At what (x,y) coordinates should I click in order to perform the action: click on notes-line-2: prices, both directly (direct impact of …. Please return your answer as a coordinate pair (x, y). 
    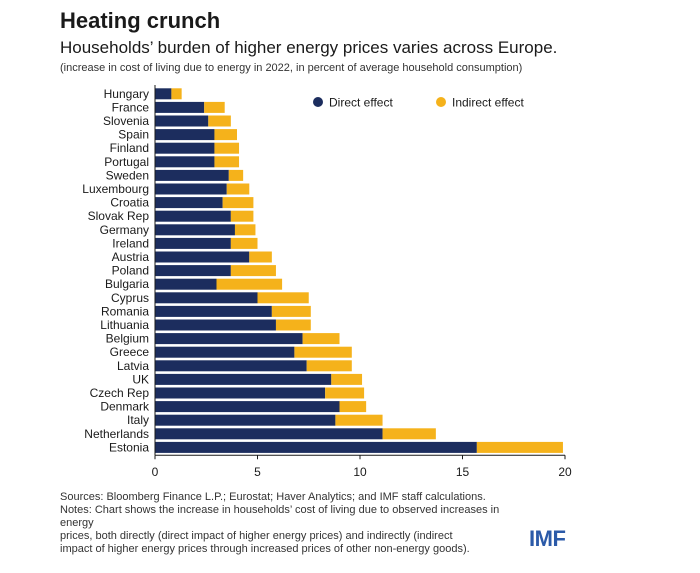
    Looking at the image, I should click on (256, 536).